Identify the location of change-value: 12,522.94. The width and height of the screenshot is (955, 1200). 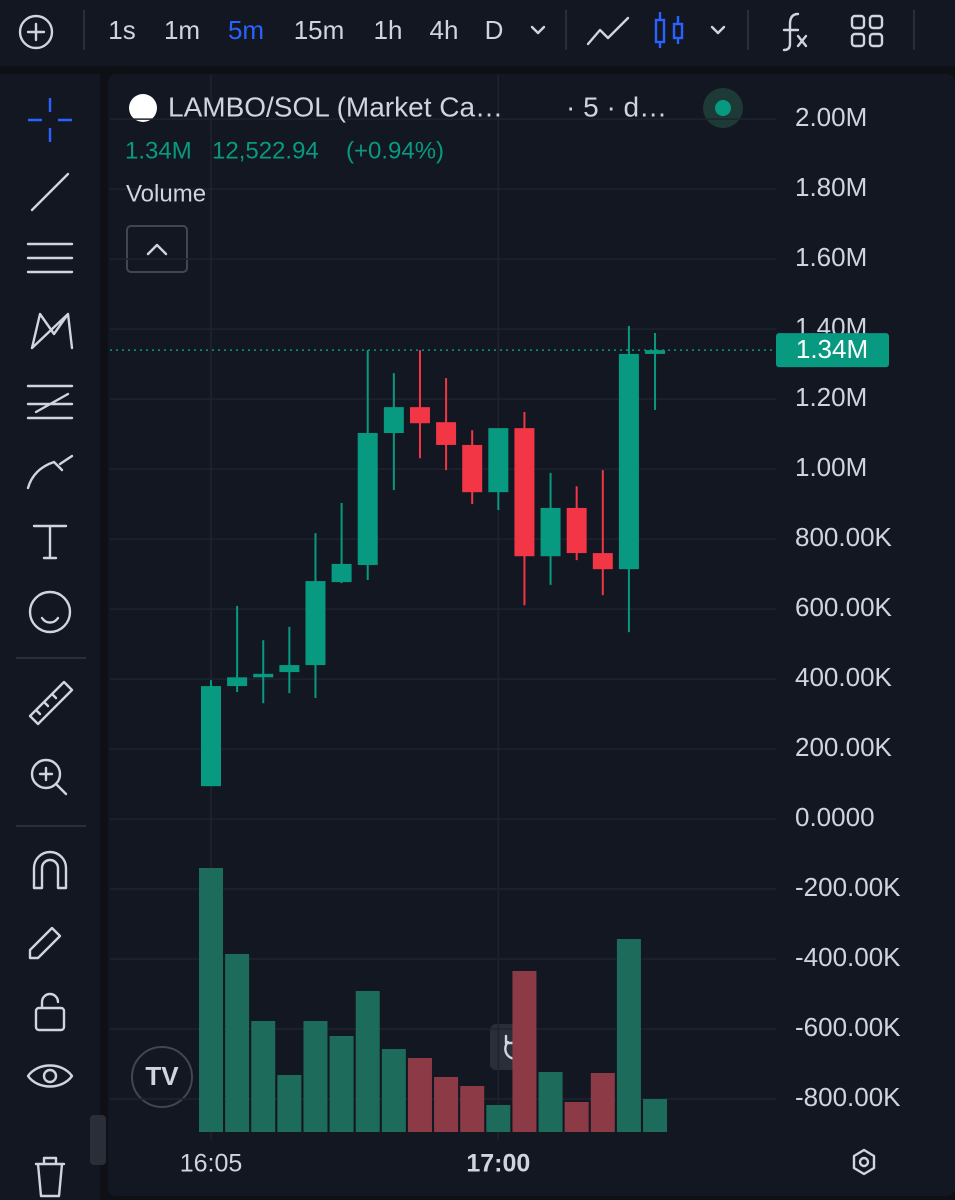
(265, 150).